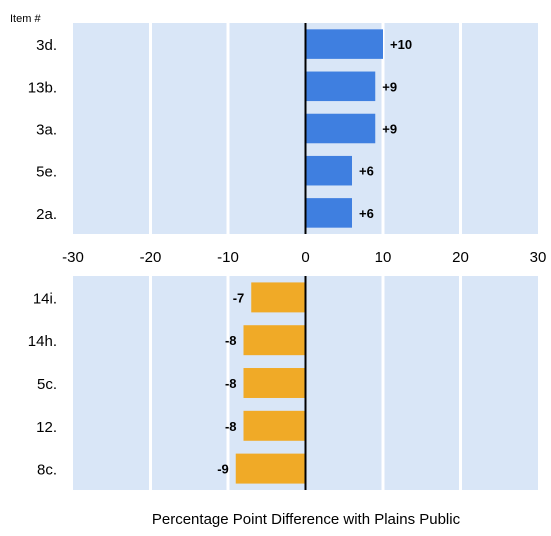 The width and height of the screenshot is (551, 536). What do you see at coordinates (151, 257) in the screenshot?
I see `x-tick-label: -20` at bounding box center [151, 257].